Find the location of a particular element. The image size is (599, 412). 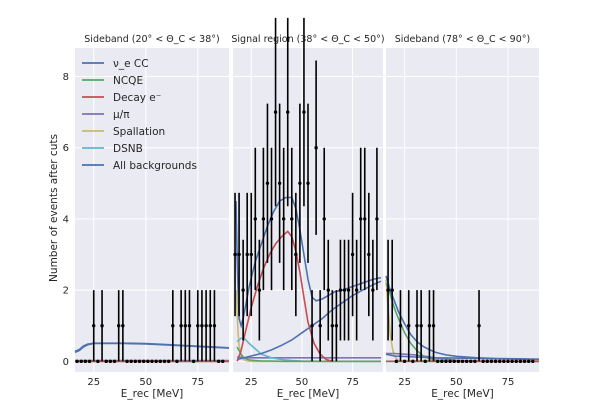

series-nue_cc is located at coordinates (309, 320).